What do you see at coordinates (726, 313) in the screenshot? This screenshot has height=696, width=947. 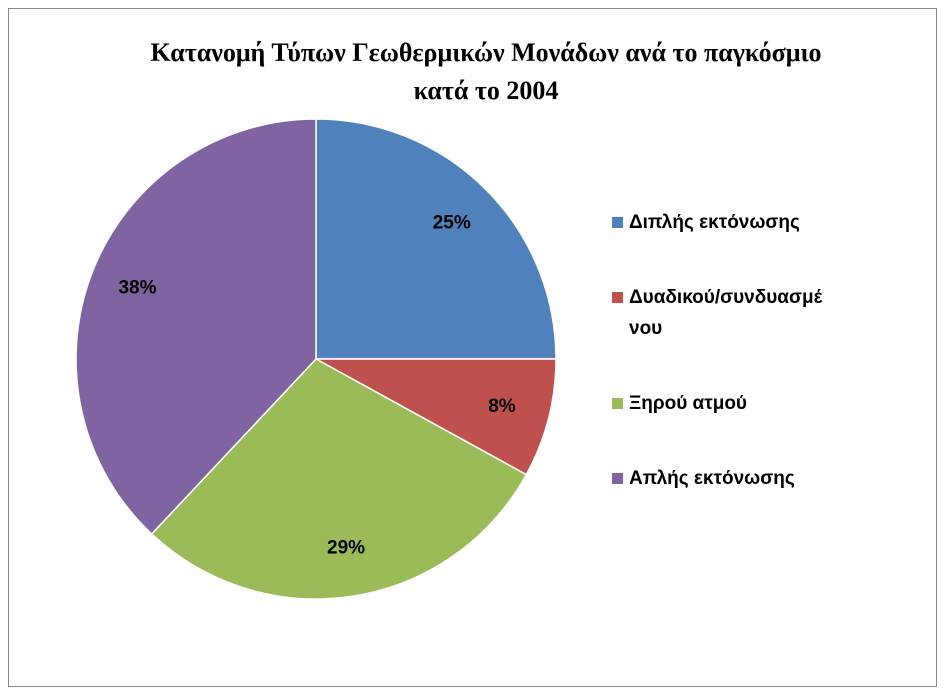 I see `legend-label: Δυαδικού/συνδυασμένου` at bounding box center [726, 313].